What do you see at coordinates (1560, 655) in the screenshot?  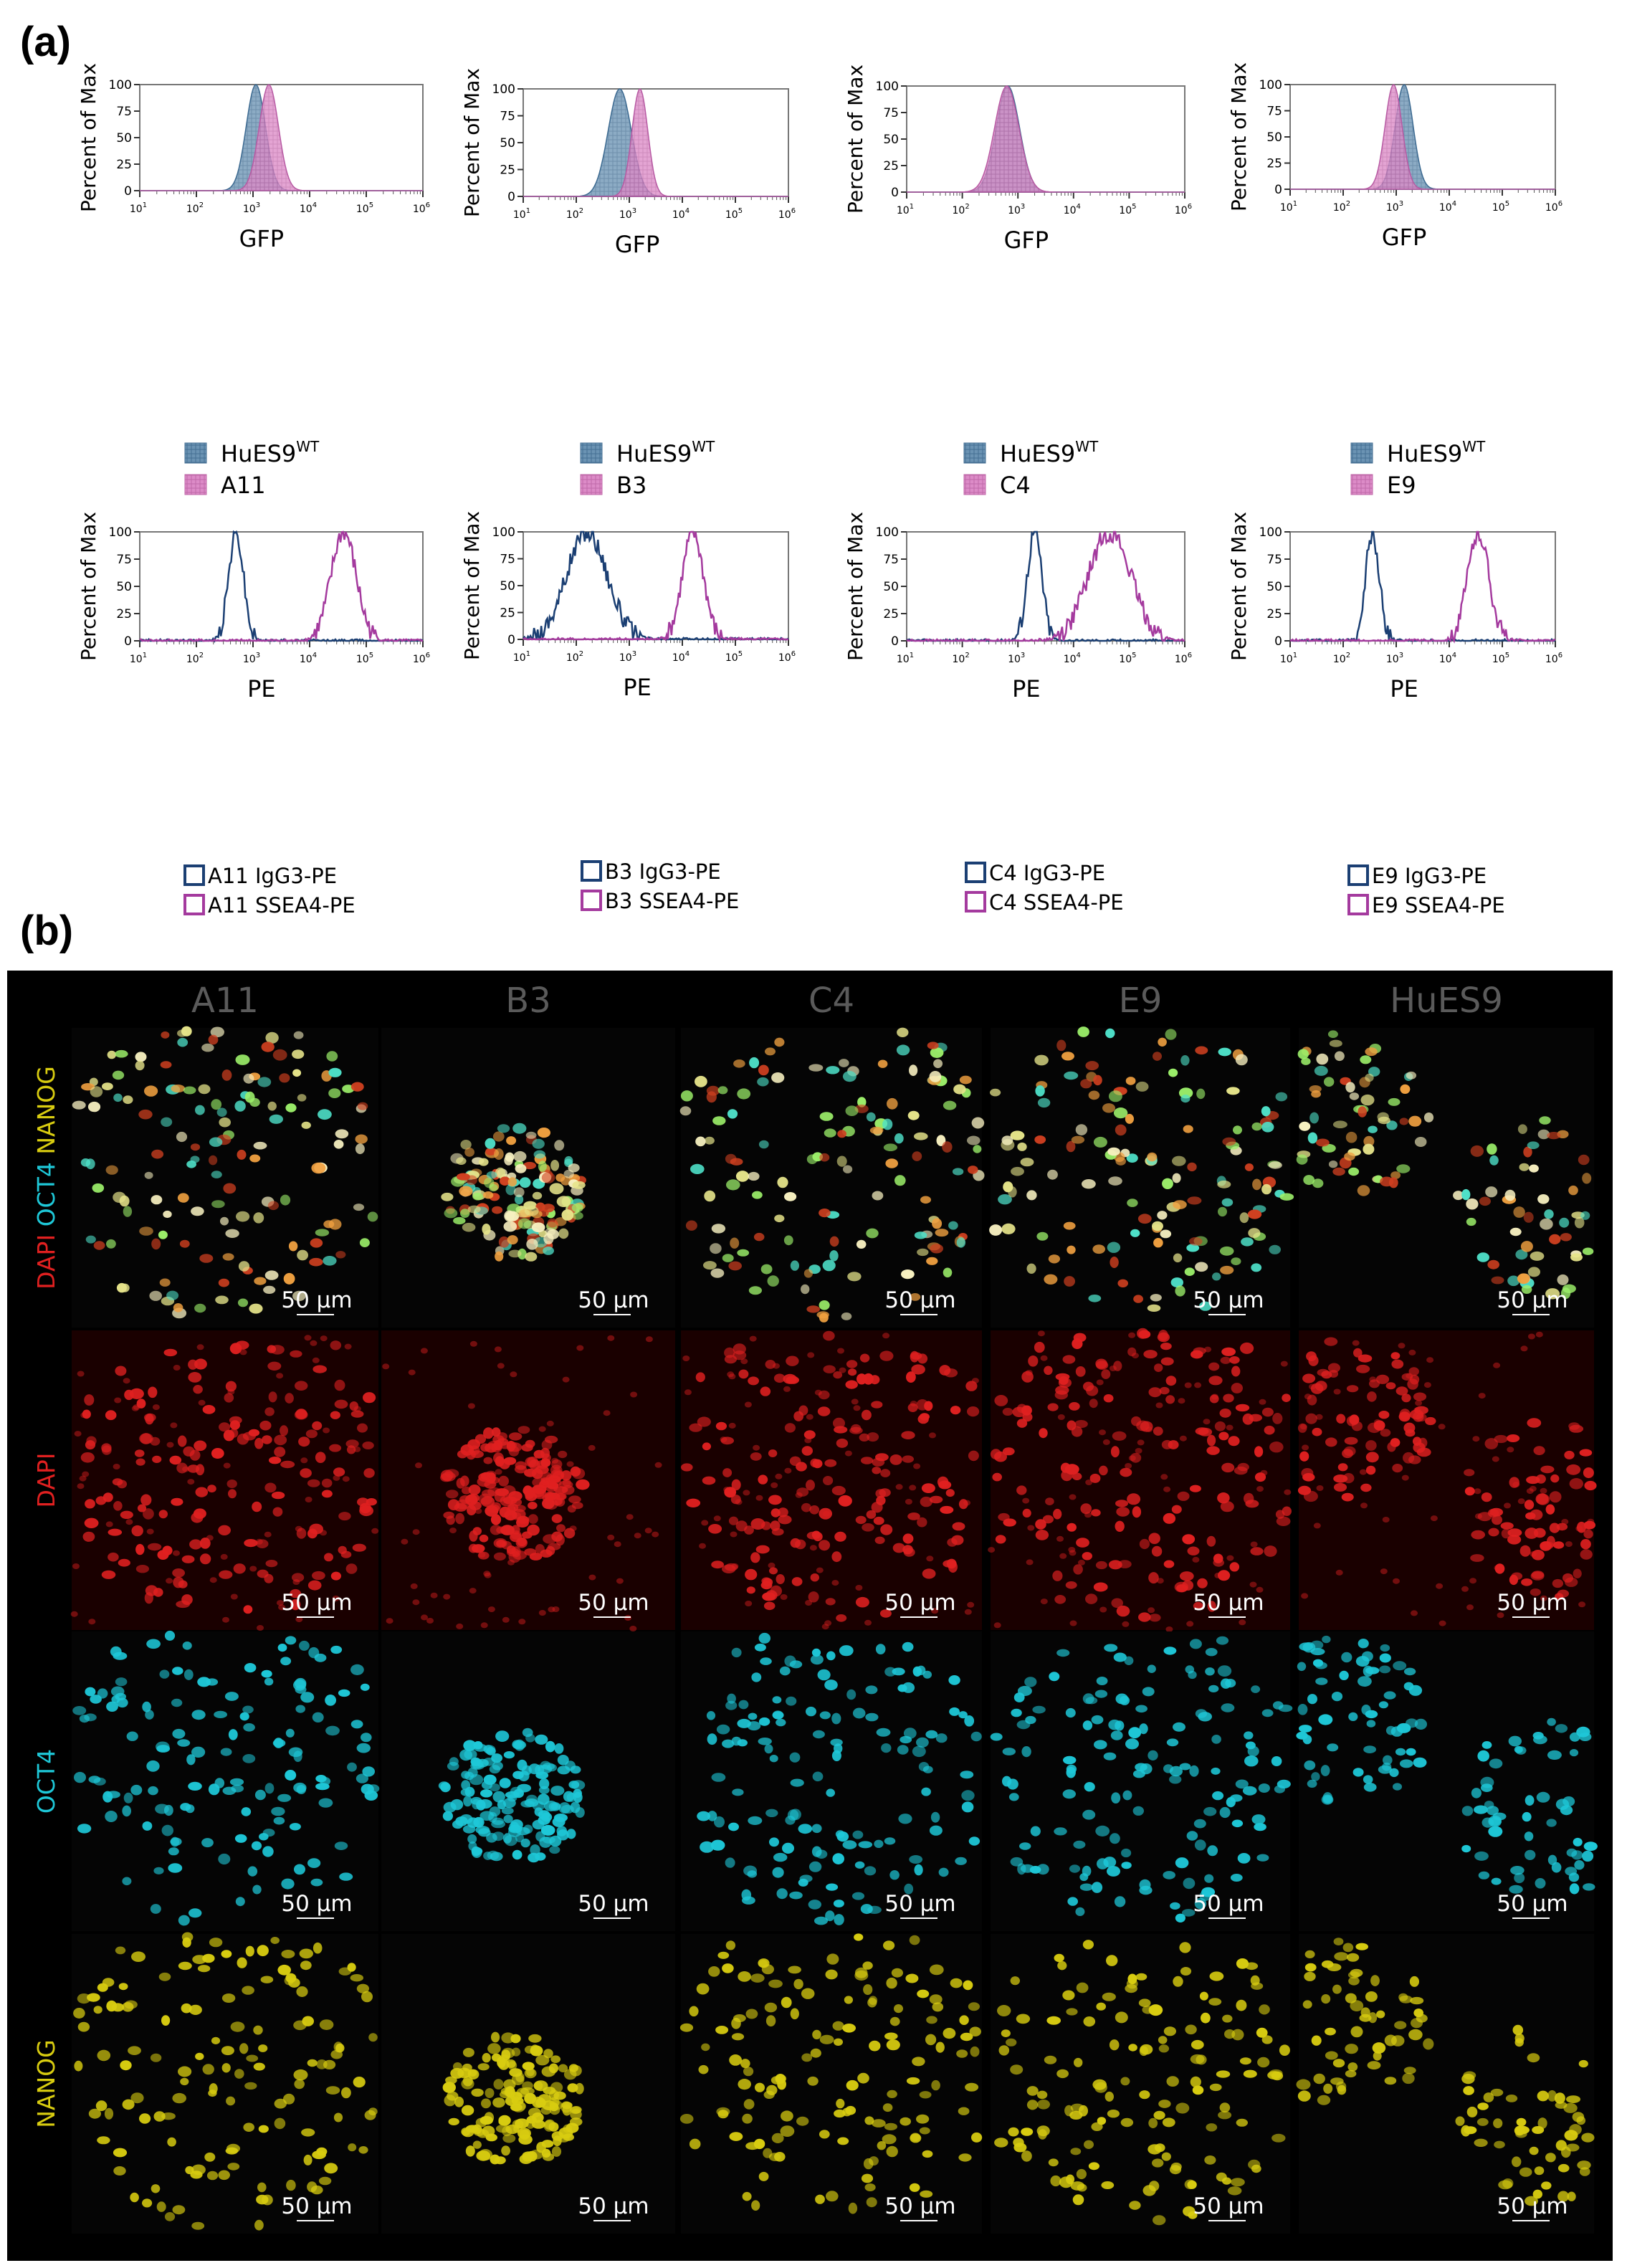 I see `x-tick-exponent: 6` at bounding box center [1560, 655].